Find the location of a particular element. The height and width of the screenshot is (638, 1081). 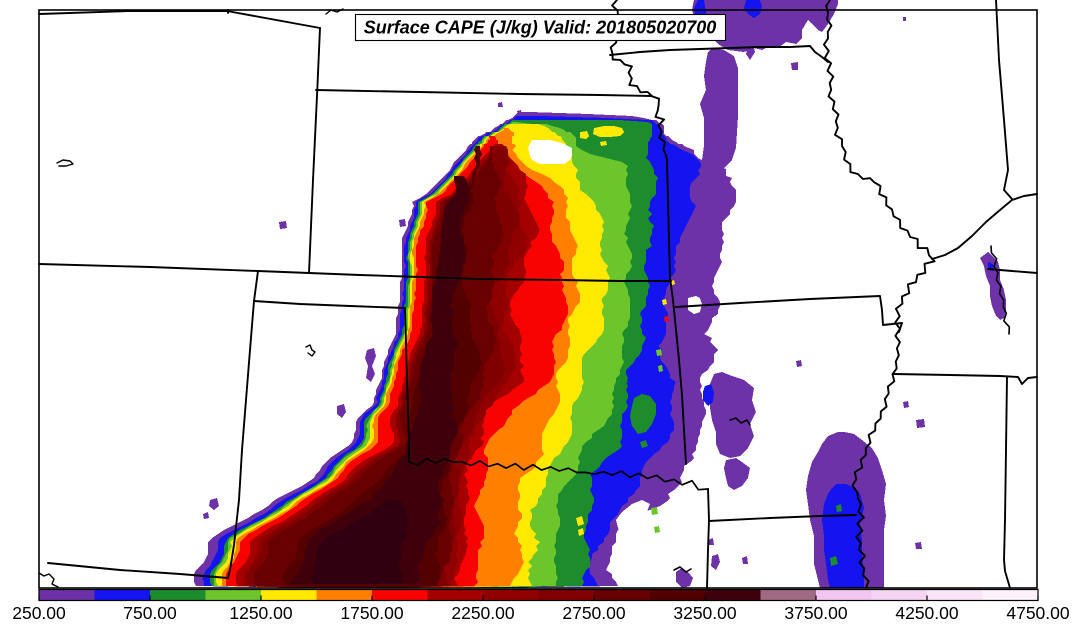

svg-text: 2250.00 is located at coordinates (483, 613).